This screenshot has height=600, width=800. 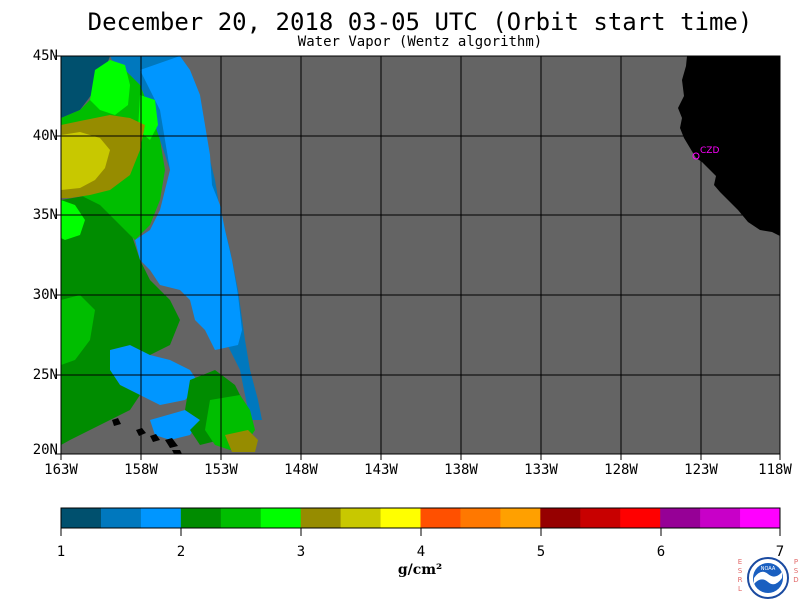 I want to click on colorbar-tick-label: 5, so click(x=541, y=552).